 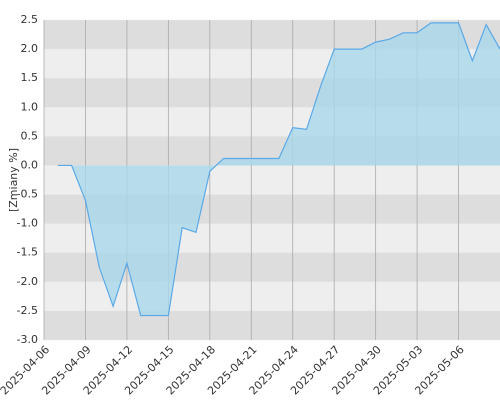 I want to click on y-tick-label: 0.0, so click(x=30, y=164).